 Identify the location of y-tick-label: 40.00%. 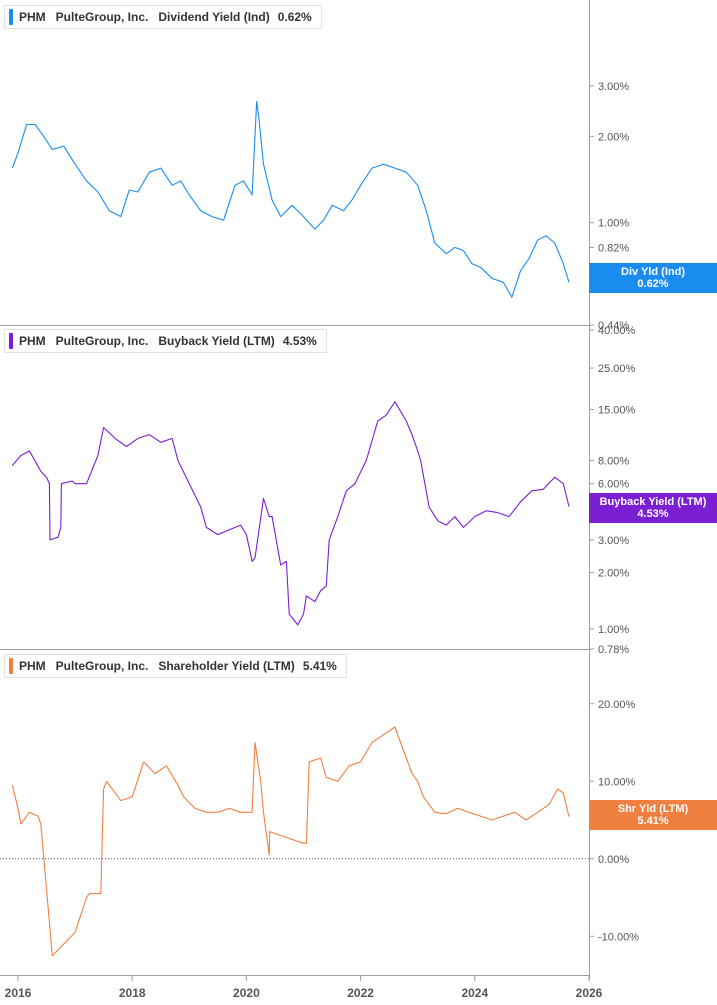
(617, 331).